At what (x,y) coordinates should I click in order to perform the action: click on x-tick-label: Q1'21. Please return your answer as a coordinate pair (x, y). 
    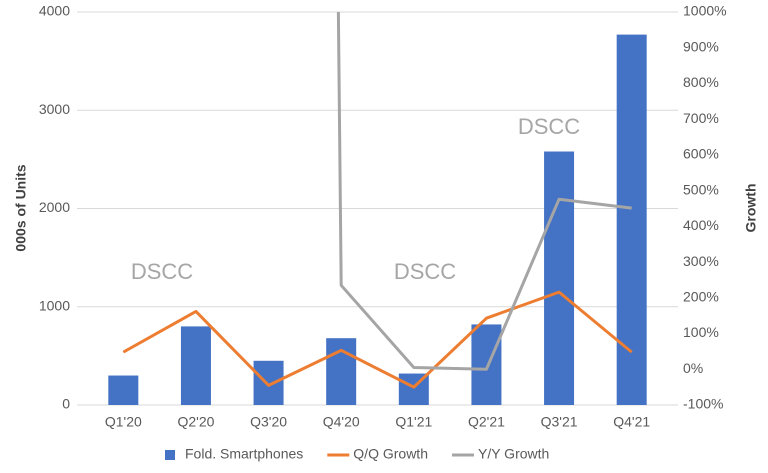
    Looking at the image, I should click on (413, 422).